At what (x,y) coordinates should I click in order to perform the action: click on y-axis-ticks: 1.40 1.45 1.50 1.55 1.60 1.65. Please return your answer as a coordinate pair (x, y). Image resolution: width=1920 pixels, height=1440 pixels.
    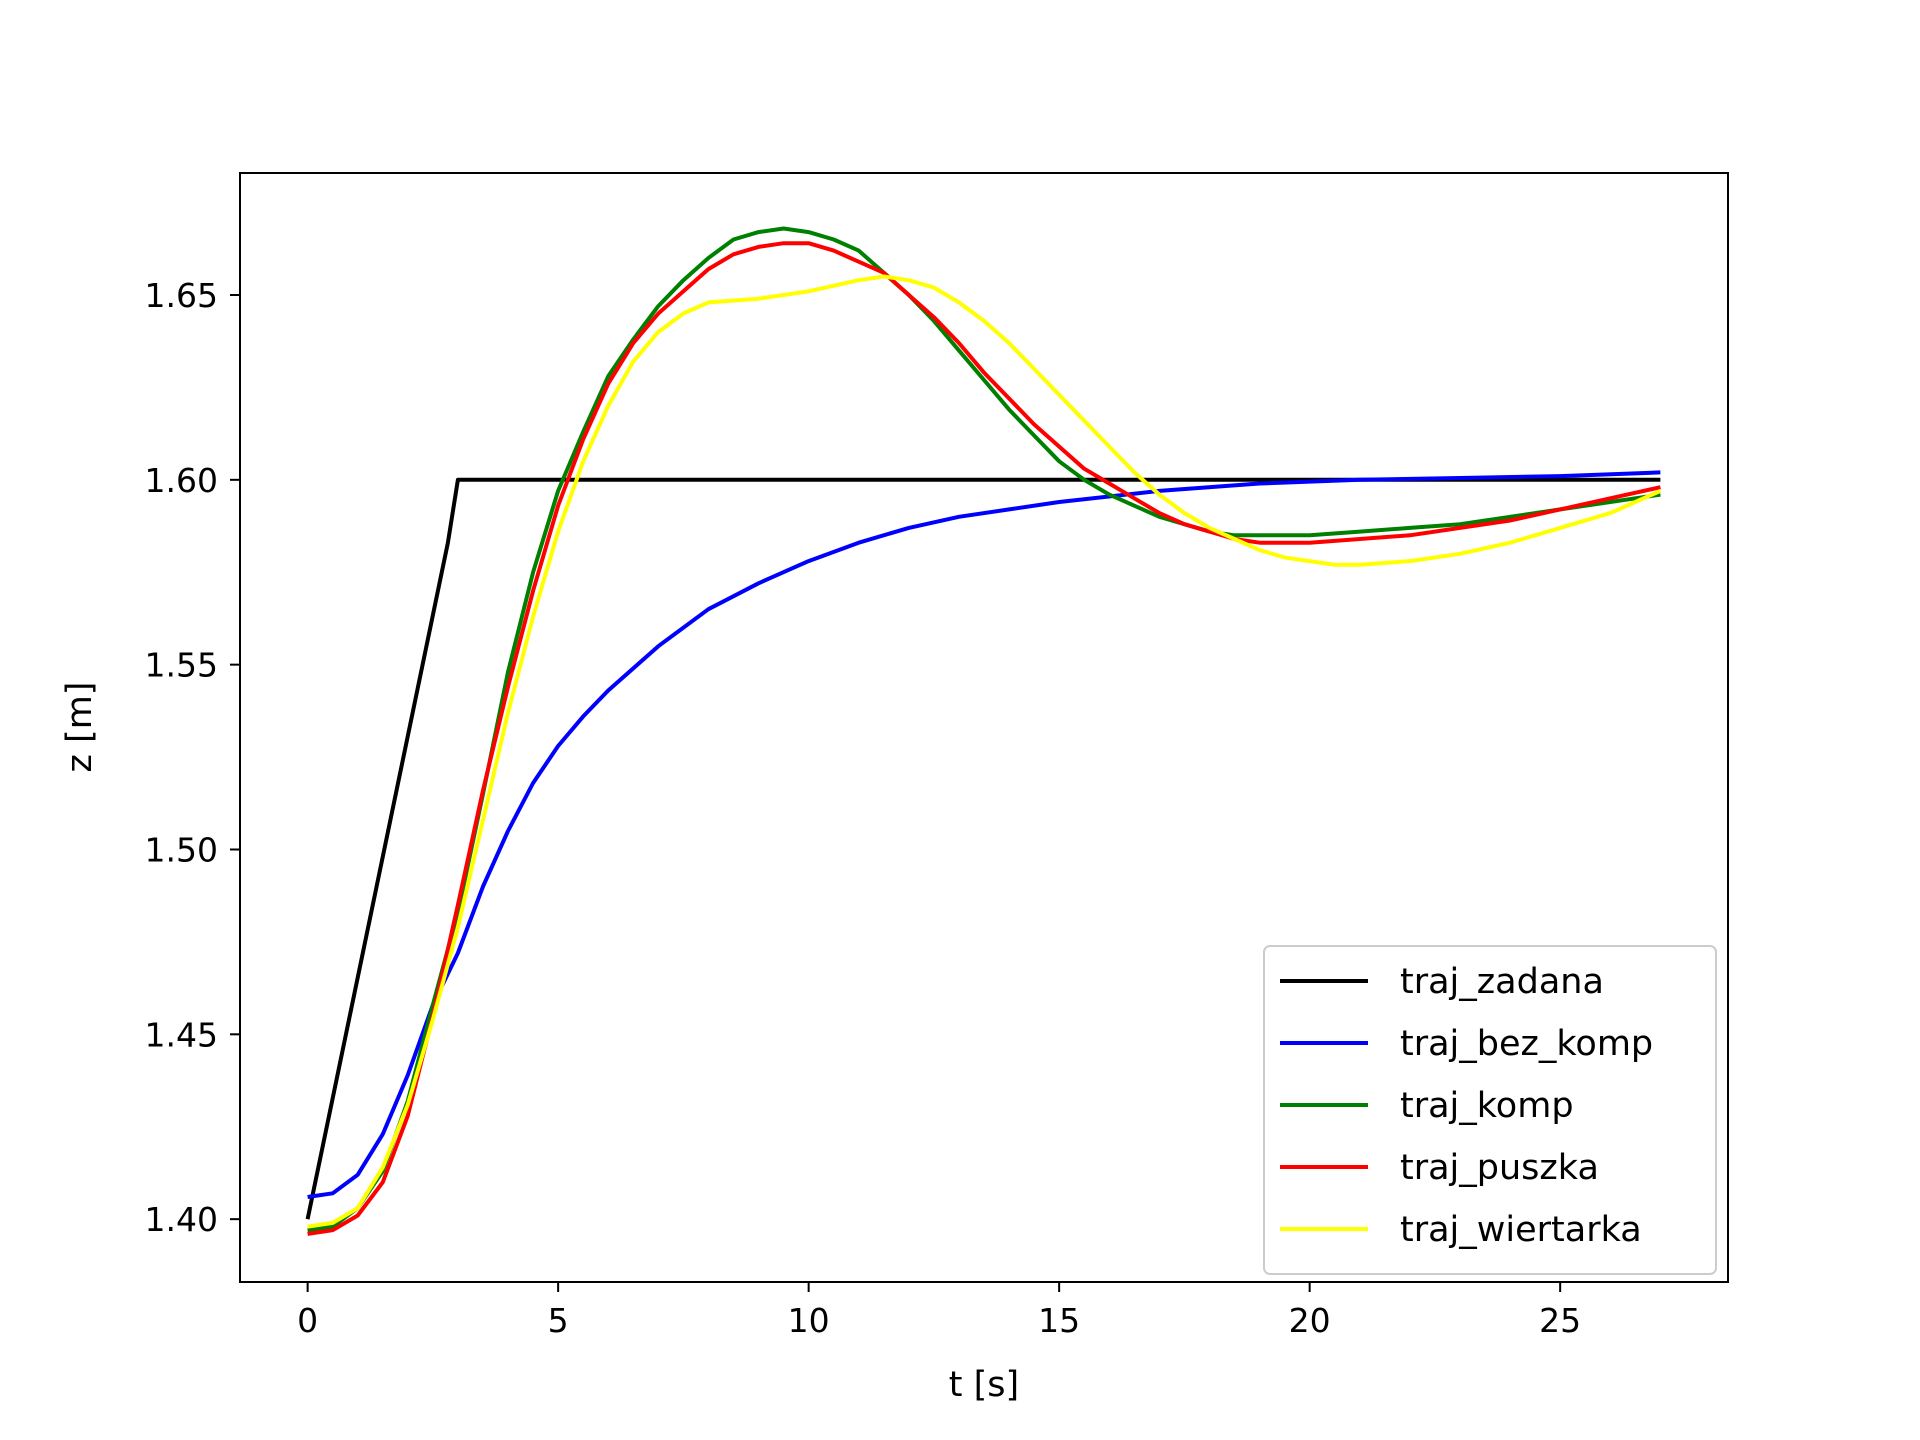
    Looking at the image, I should click on (192, 757).